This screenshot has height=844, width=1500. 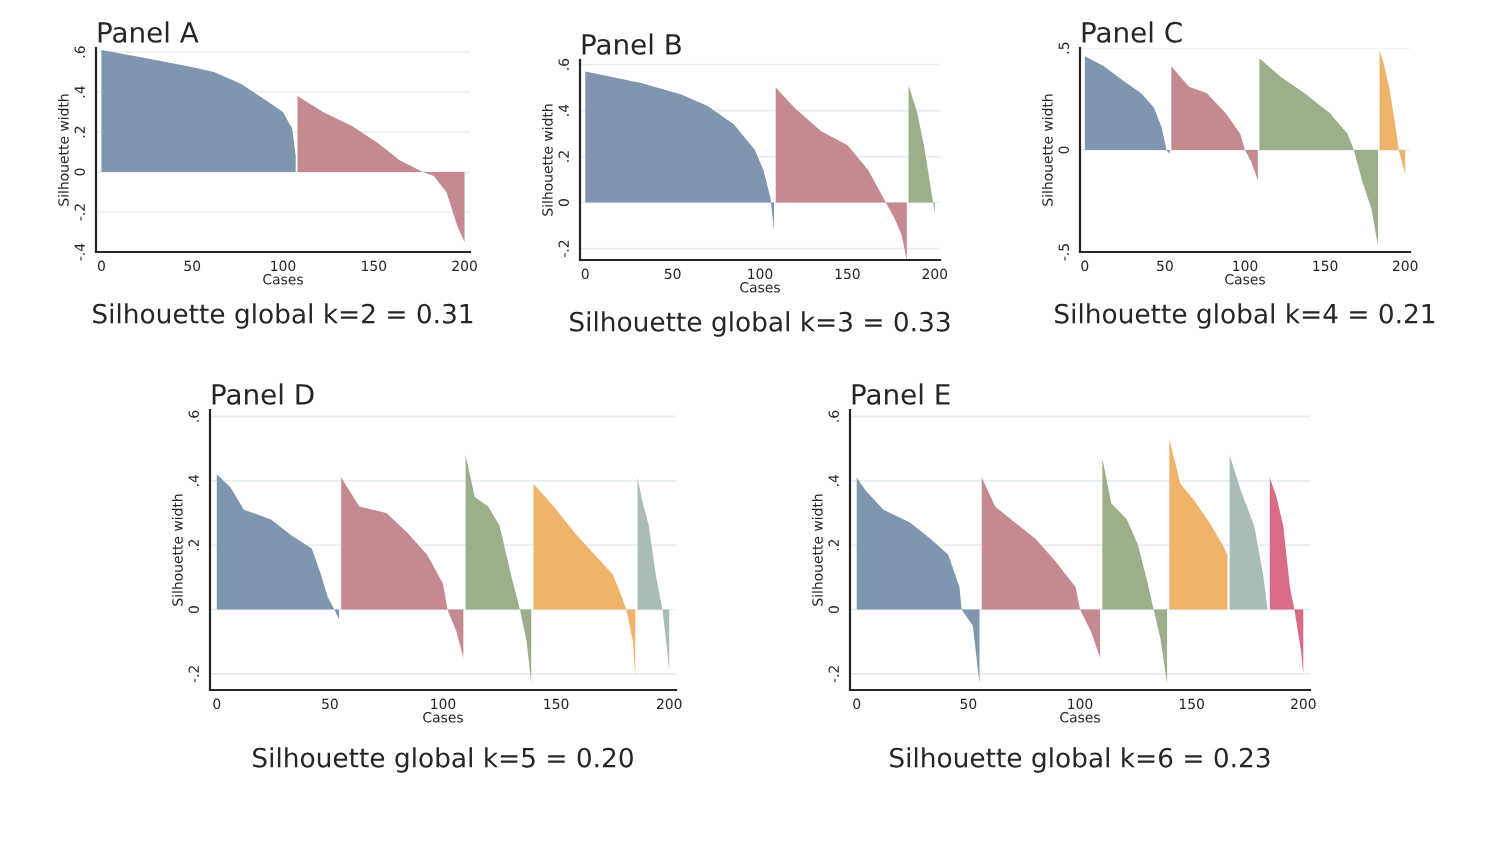 I want to click on text: Silhouette global k=2 = 0.31, so click(x=283, y=316).